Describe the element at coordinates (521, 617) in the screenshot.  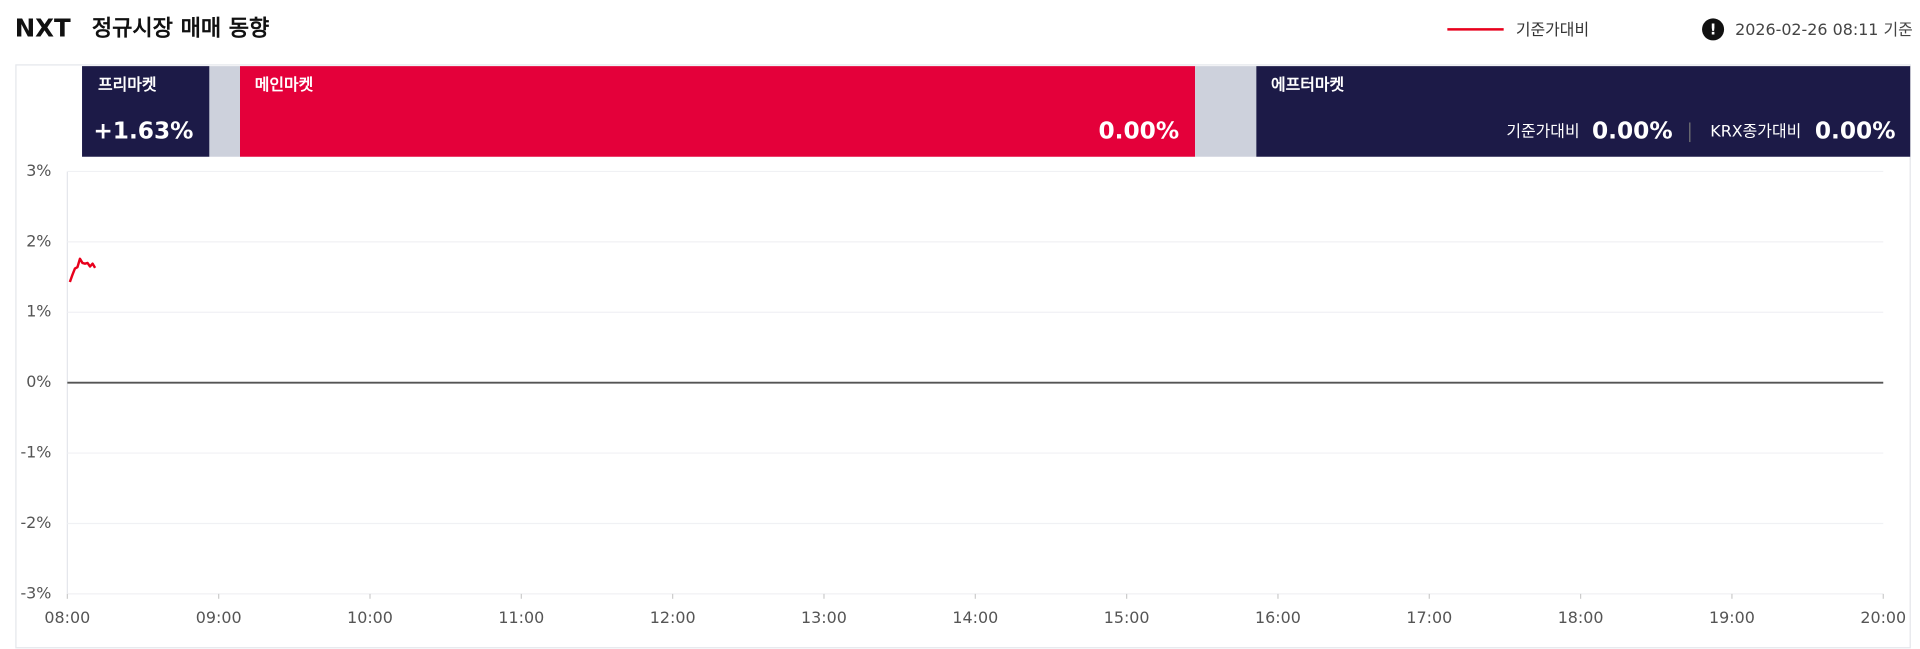
I see `x-tick-label: 11:00` at that location.